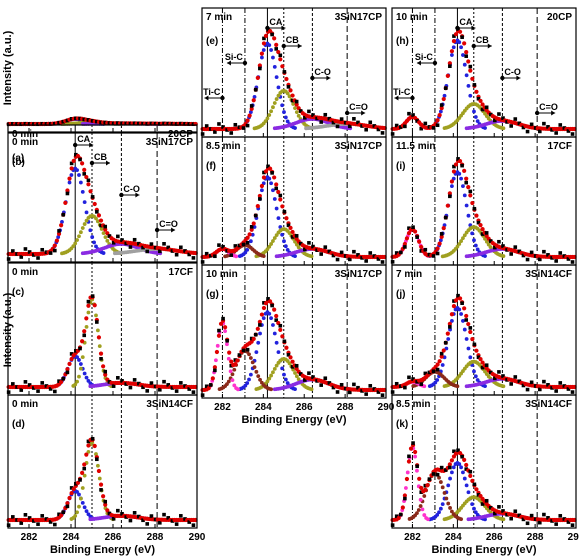 This screenshot has width=579, height=557. What do you see at coordinates (181, 272) in the screenshot?
I see `panel-sample: 17CF` at bounding box center [181, 272].